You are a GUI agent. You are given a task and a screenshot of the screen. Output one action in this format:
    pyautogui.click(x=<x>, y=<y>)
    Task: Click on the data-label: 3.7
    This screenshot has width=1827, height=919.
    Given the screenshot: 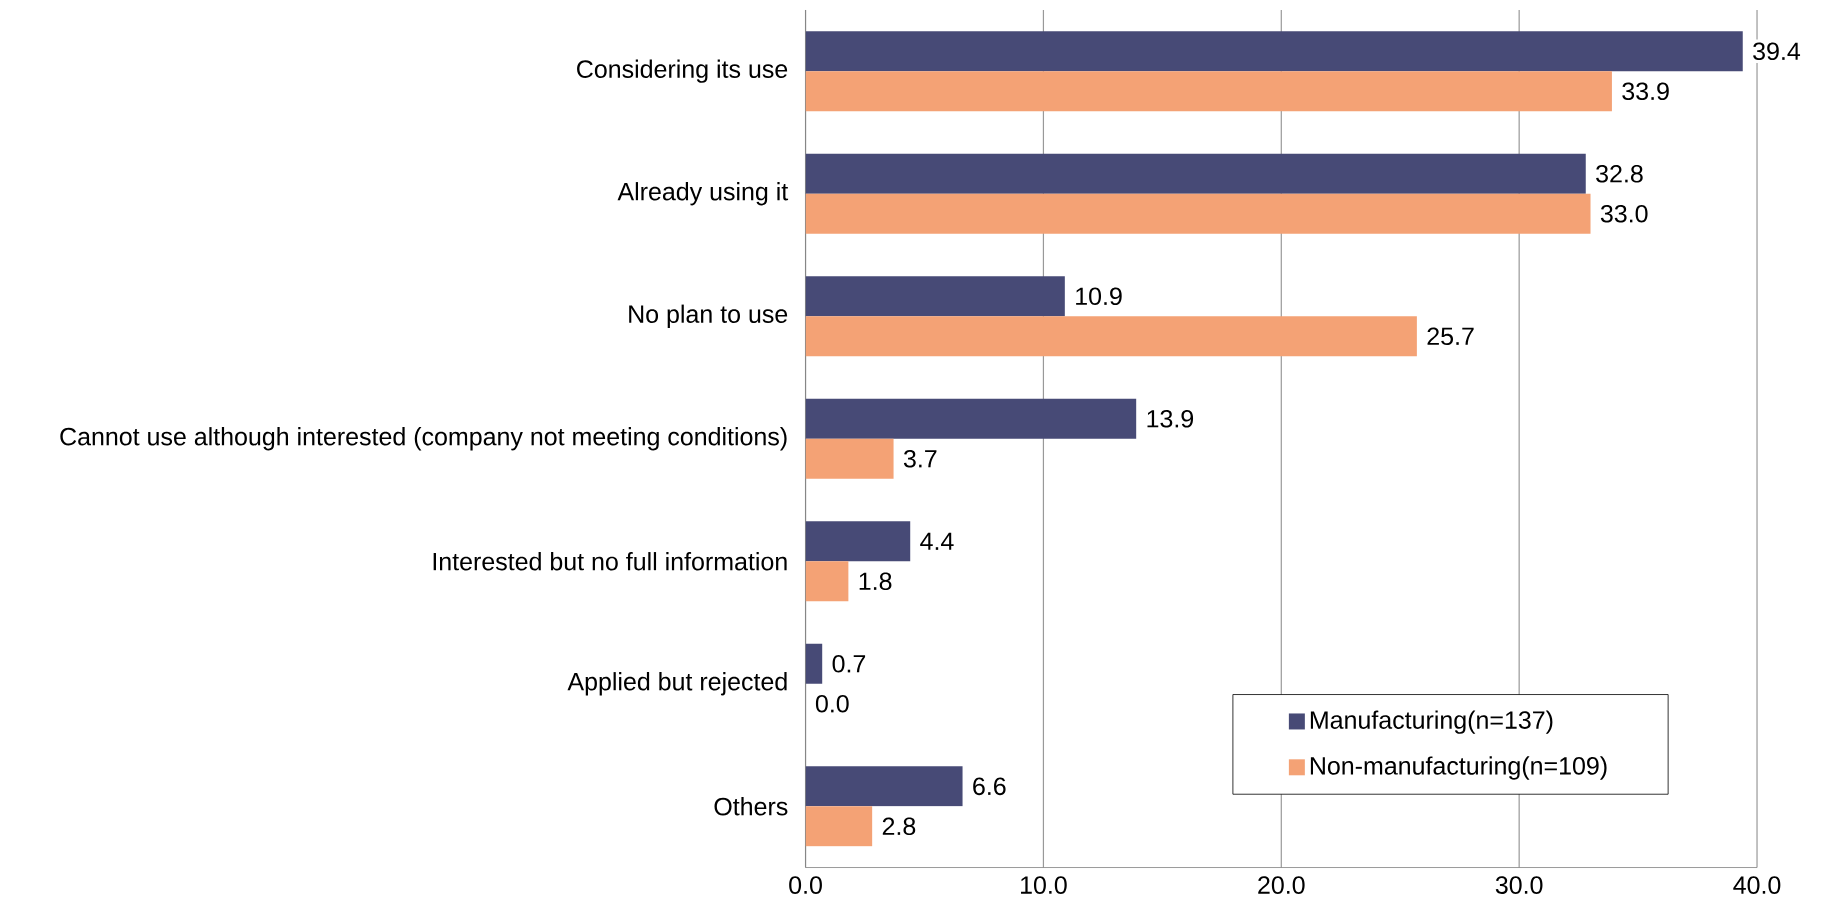 What is the action you would take?
    pyautogui.click(x=920, y=458)
    